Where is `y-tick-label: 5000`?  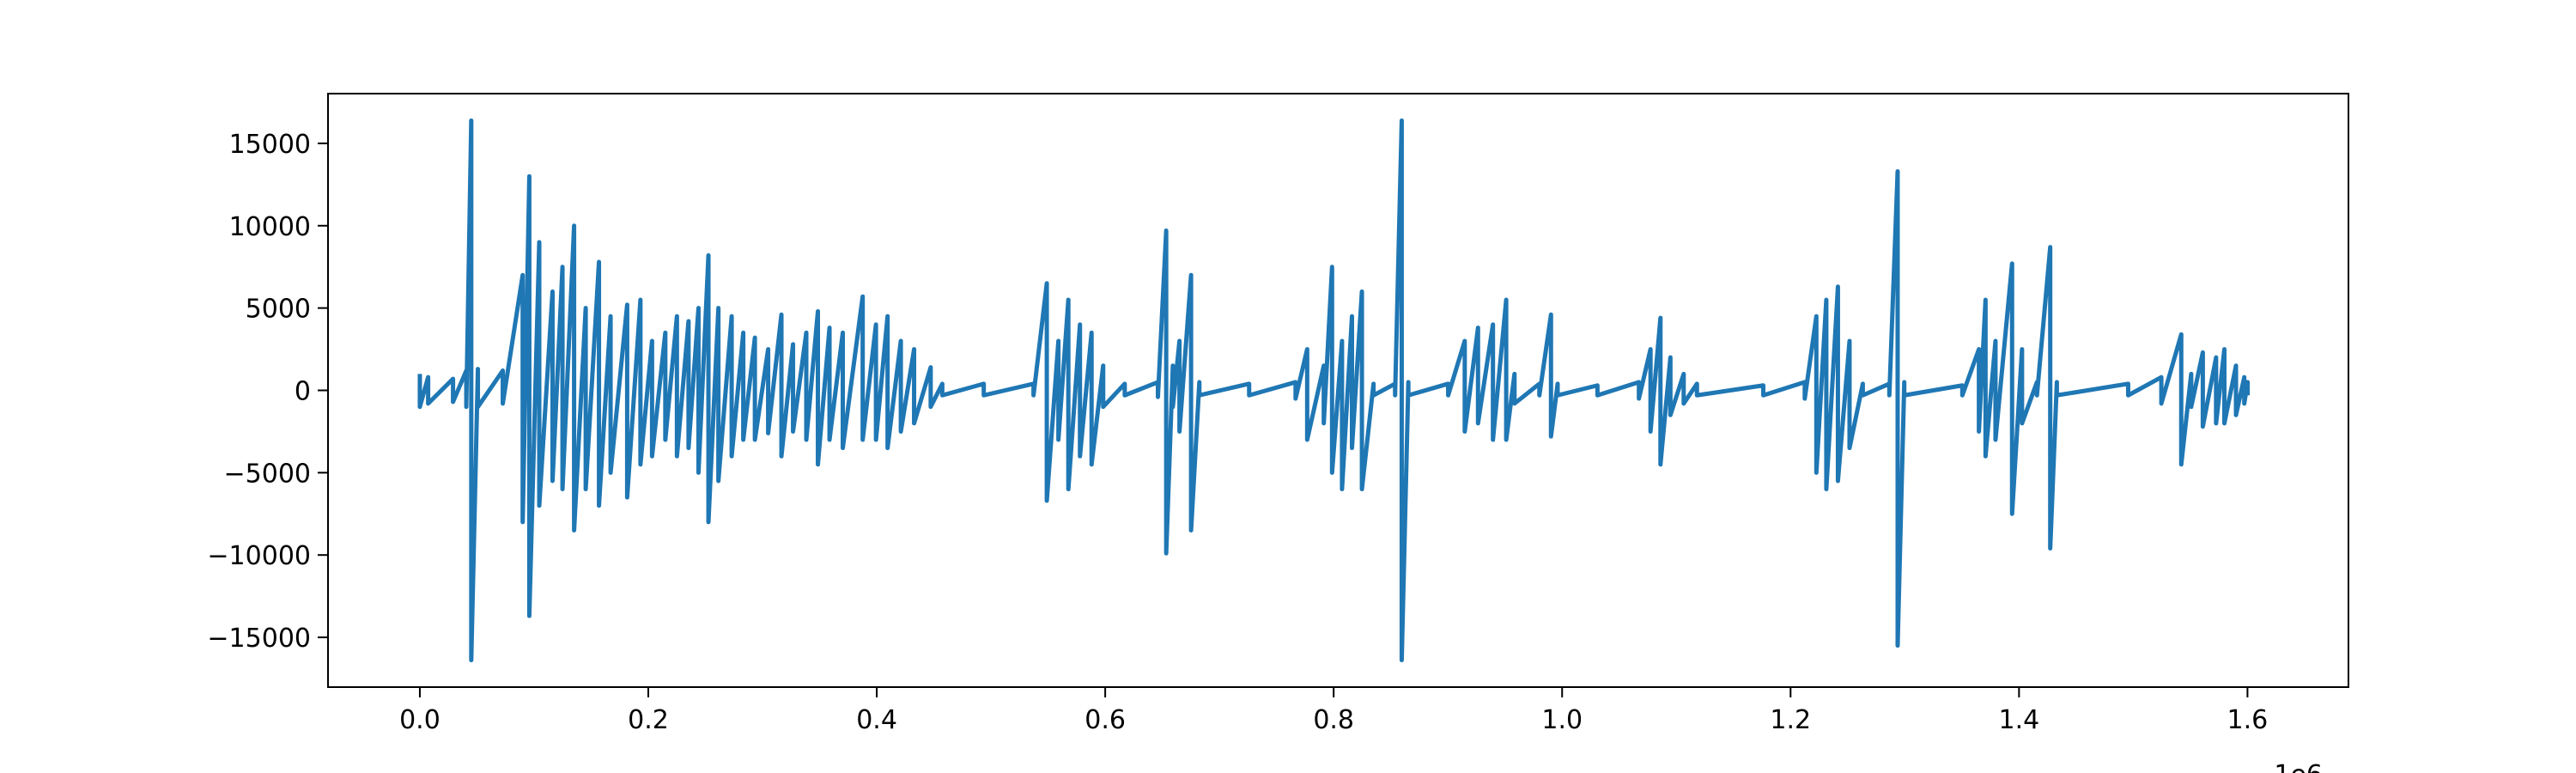 y-tick-label: 5000 is located at coordinates (279, 310).